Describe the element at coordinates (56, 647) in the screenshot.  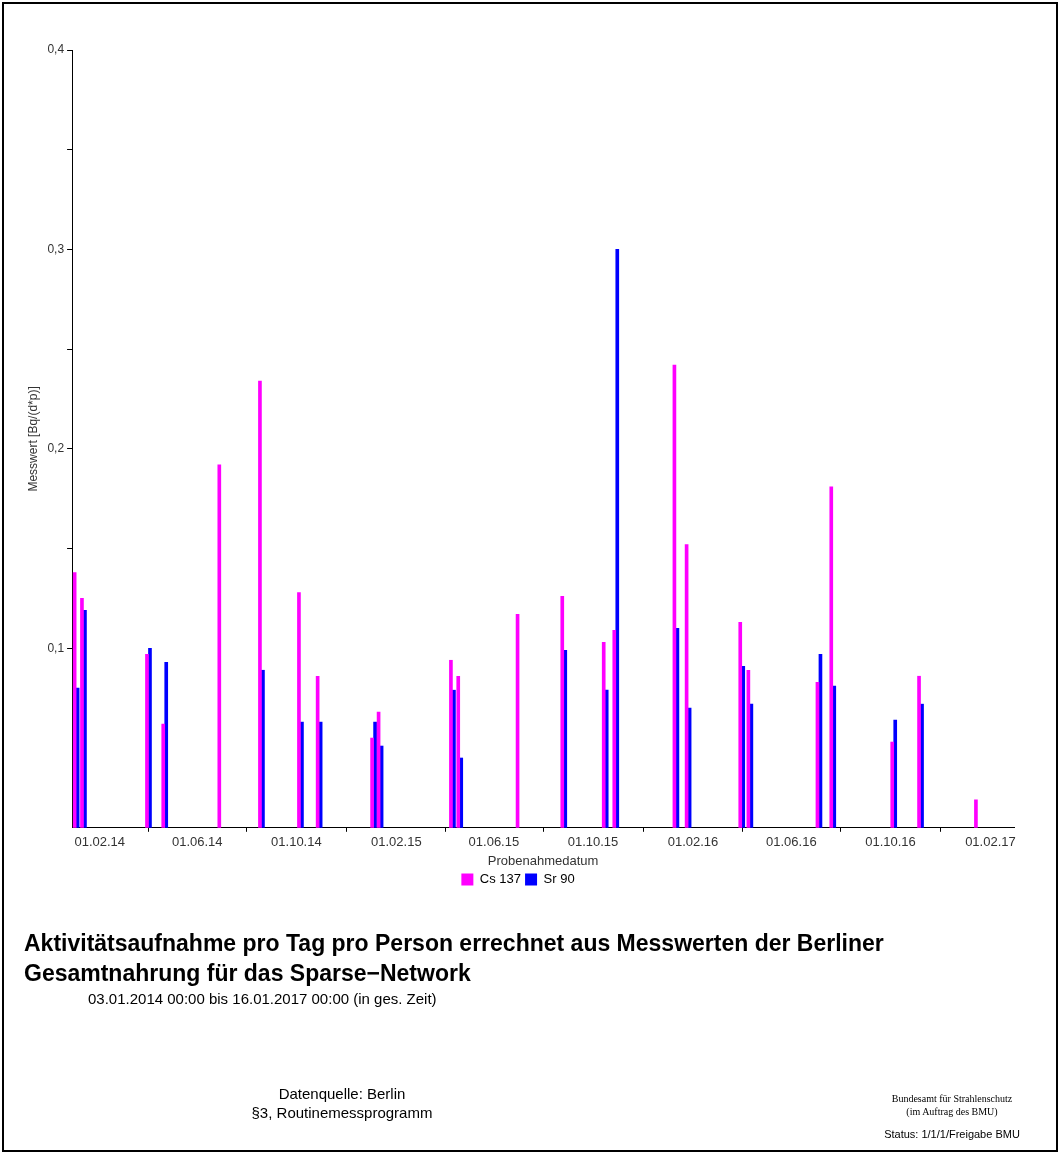
I see `y-tick-label: 0,1` at that location.